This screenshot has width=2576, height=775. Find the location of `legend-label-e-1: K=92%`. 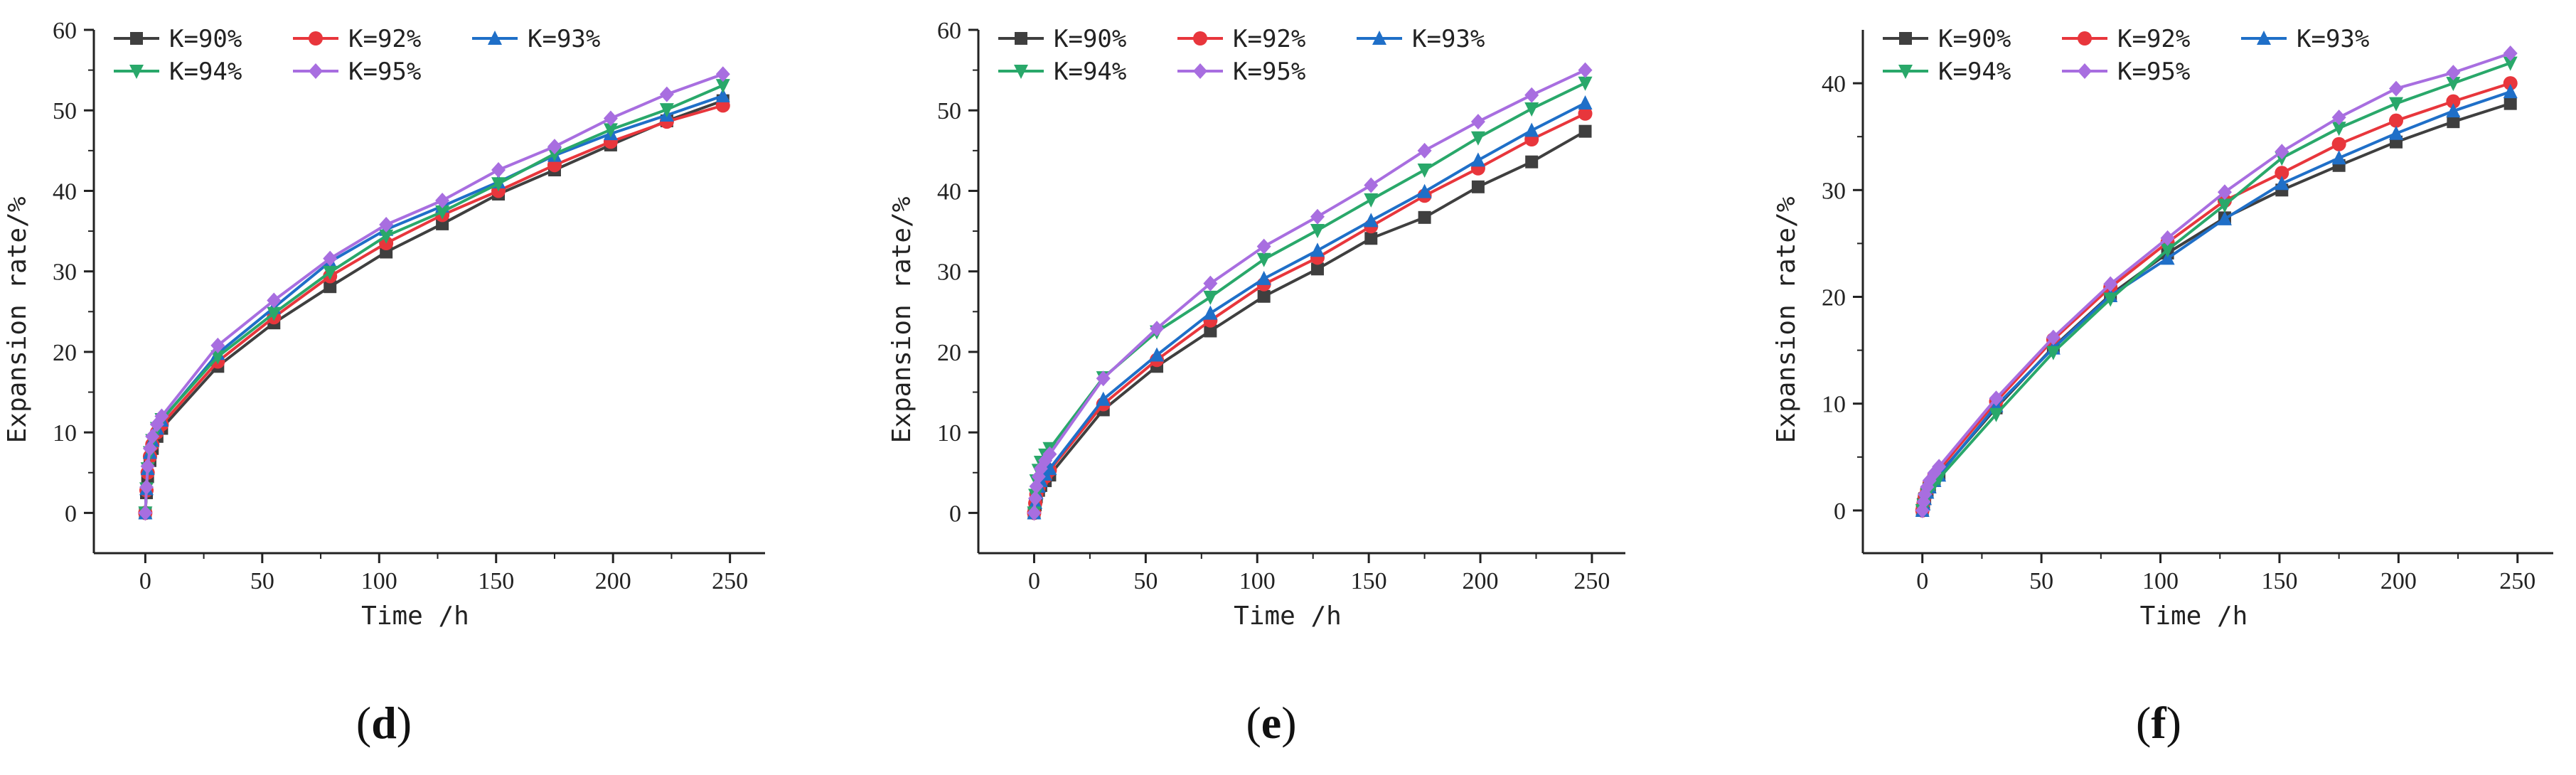

legend-label-e-1: K=92% is located at coordinates (1269, 39).